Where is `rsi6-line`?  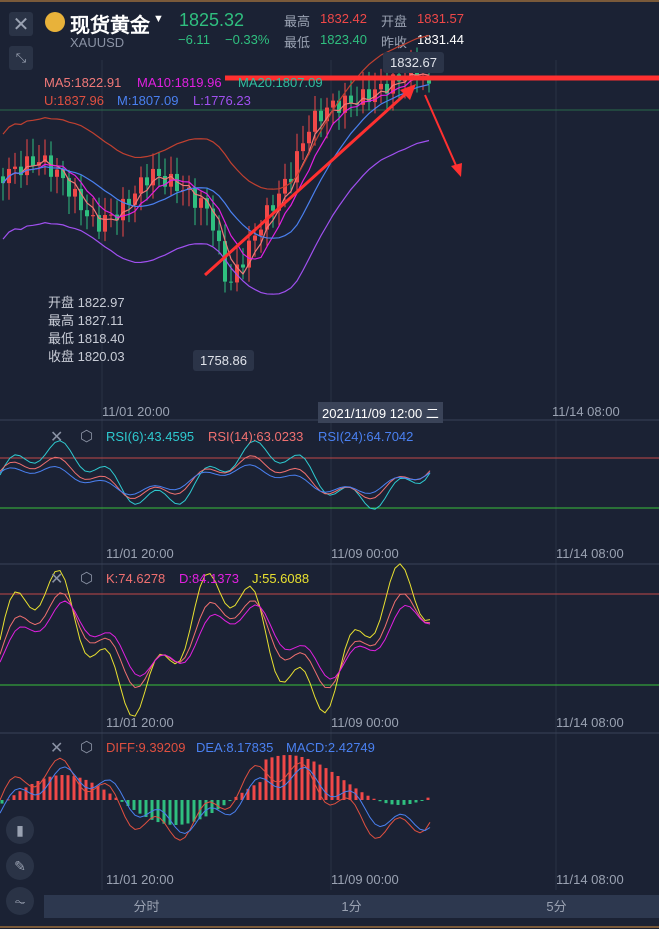
rsi6-line is located at coordinates (215, 475).